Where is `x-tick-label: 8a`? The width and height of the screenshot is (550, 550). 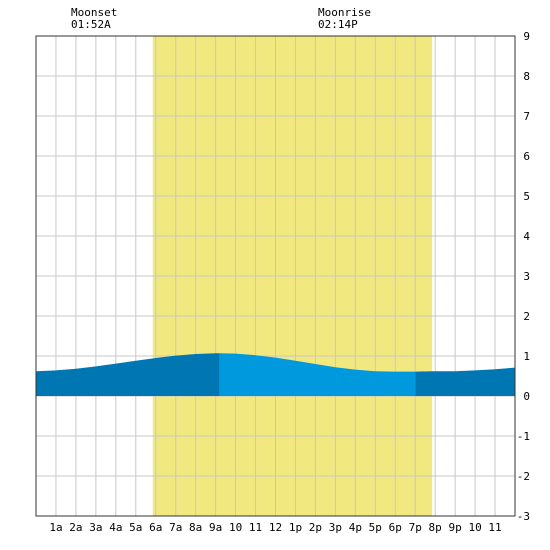 x-tick-label: 8a is located at coordinates (195, 527).